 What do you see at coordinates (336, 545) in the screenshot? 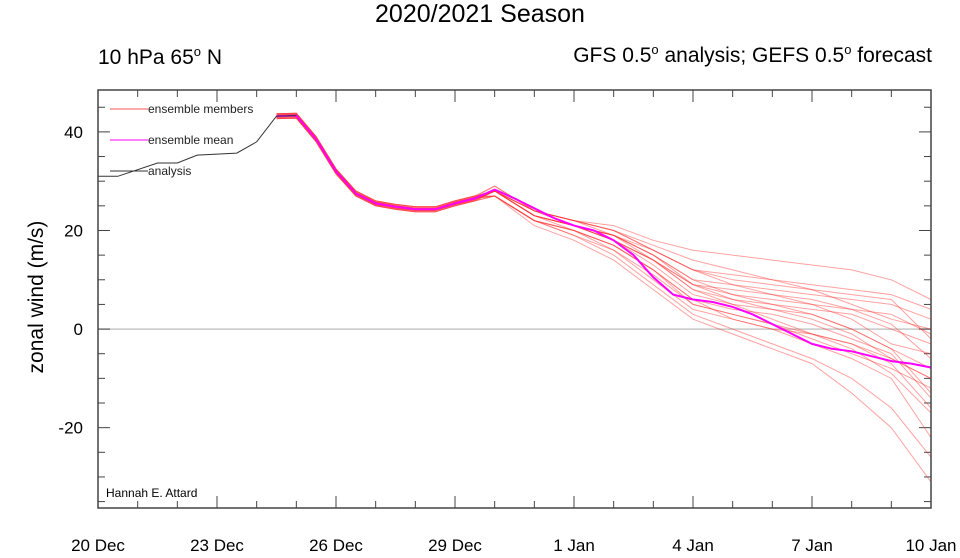
I see `x-tick-label: 26 Dec` at bounding box center [336, 545].